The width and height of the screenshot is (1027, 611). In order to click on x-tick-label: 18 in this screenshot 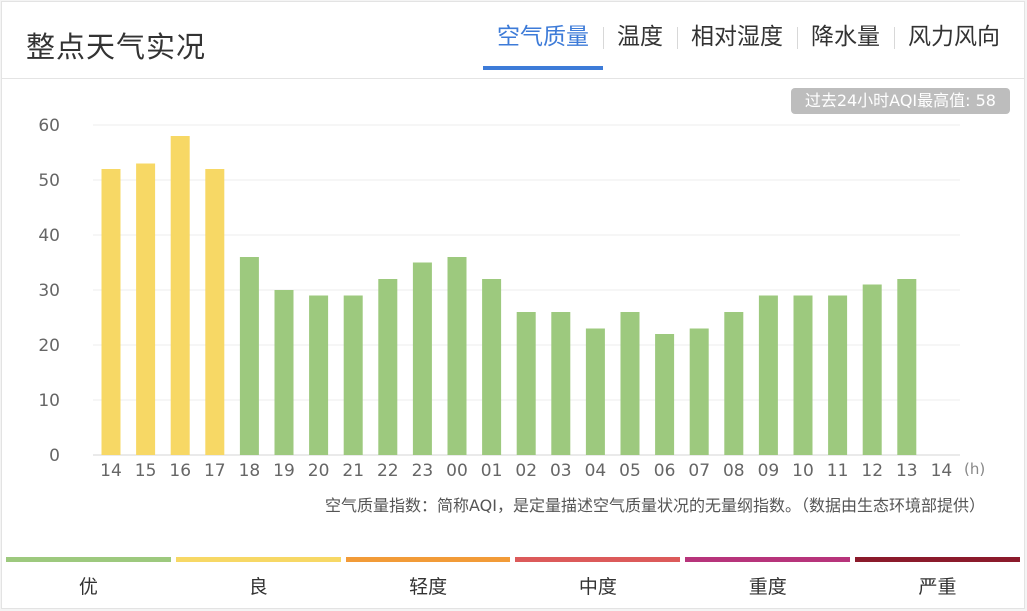, I will do `click(250, 471)`.